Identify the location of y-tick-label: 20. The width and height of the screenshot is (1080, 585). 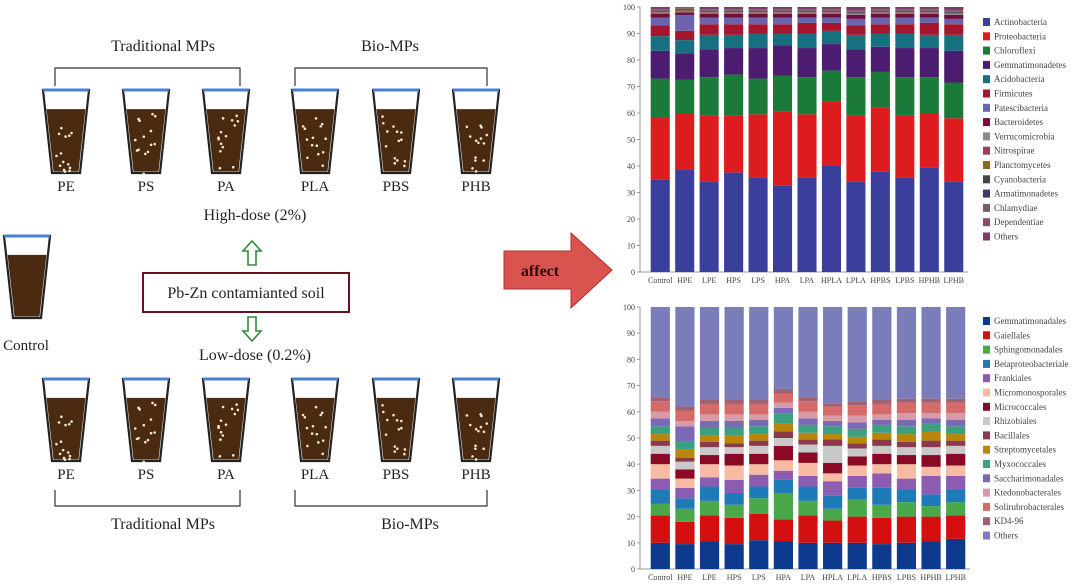
(631, 517).